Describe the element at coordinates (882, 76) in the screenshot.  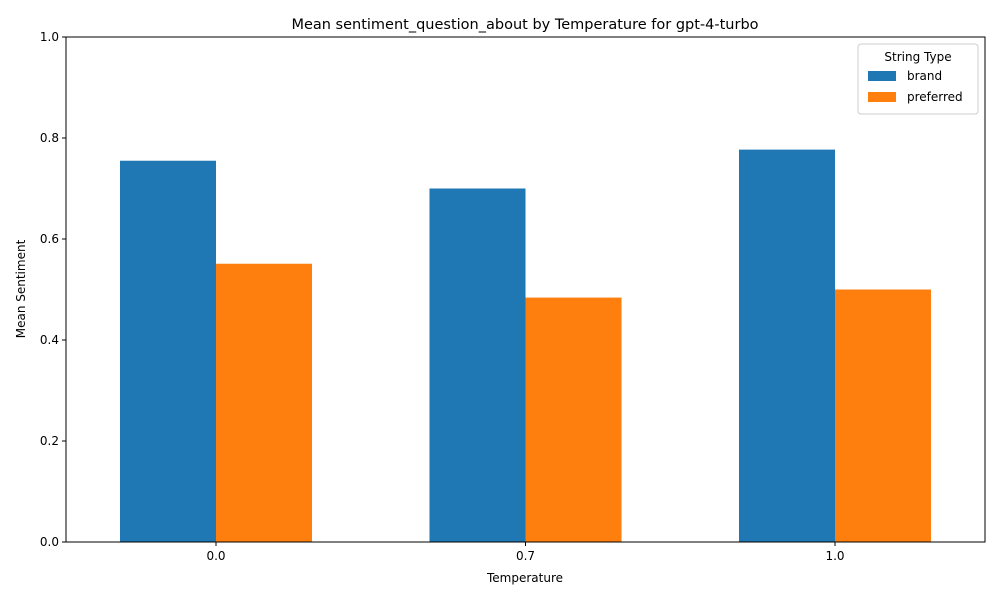
I see `legend-swatch-brand` at that location.